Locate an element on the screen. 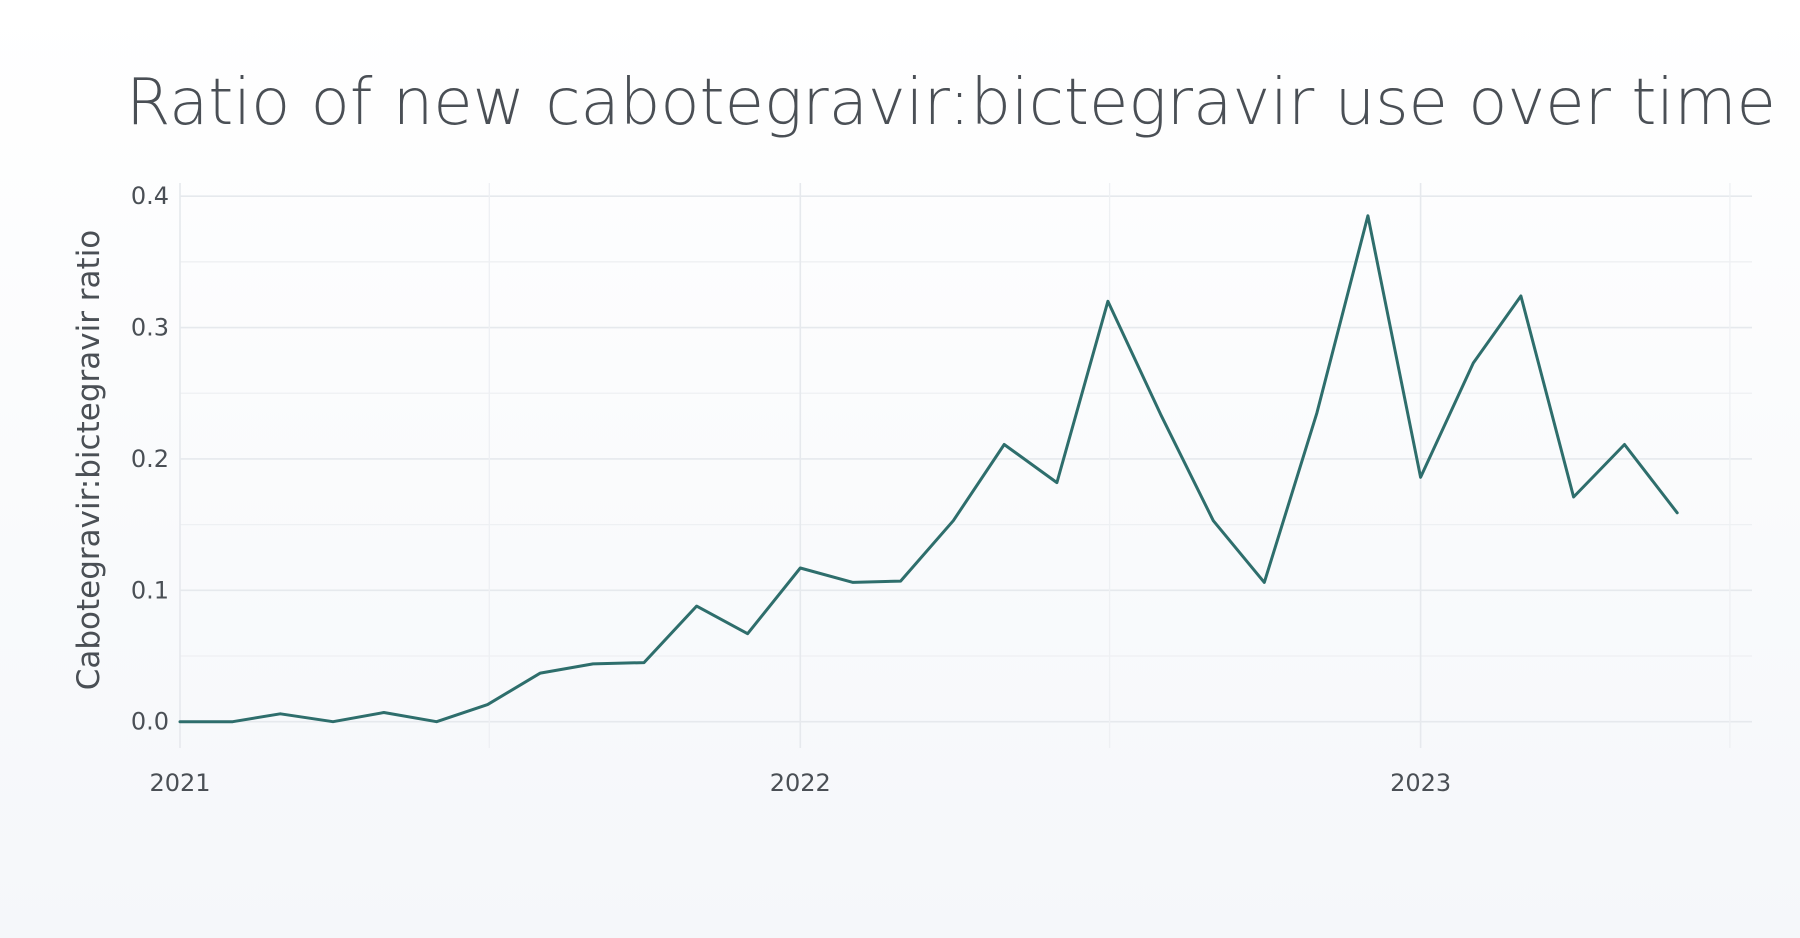  x-tick-label: 2023 is located at coordinates (1420, 783).